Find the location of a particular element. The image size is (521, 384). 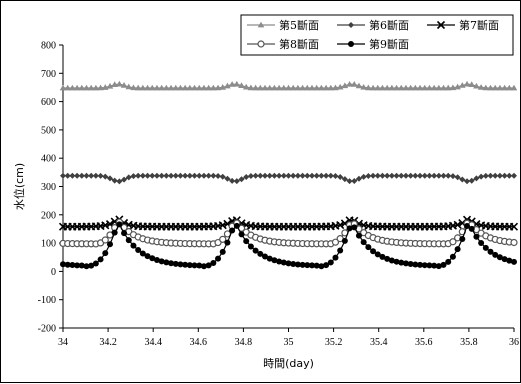

y-tick-label-5: 300 is located at coordinates (48, 187).